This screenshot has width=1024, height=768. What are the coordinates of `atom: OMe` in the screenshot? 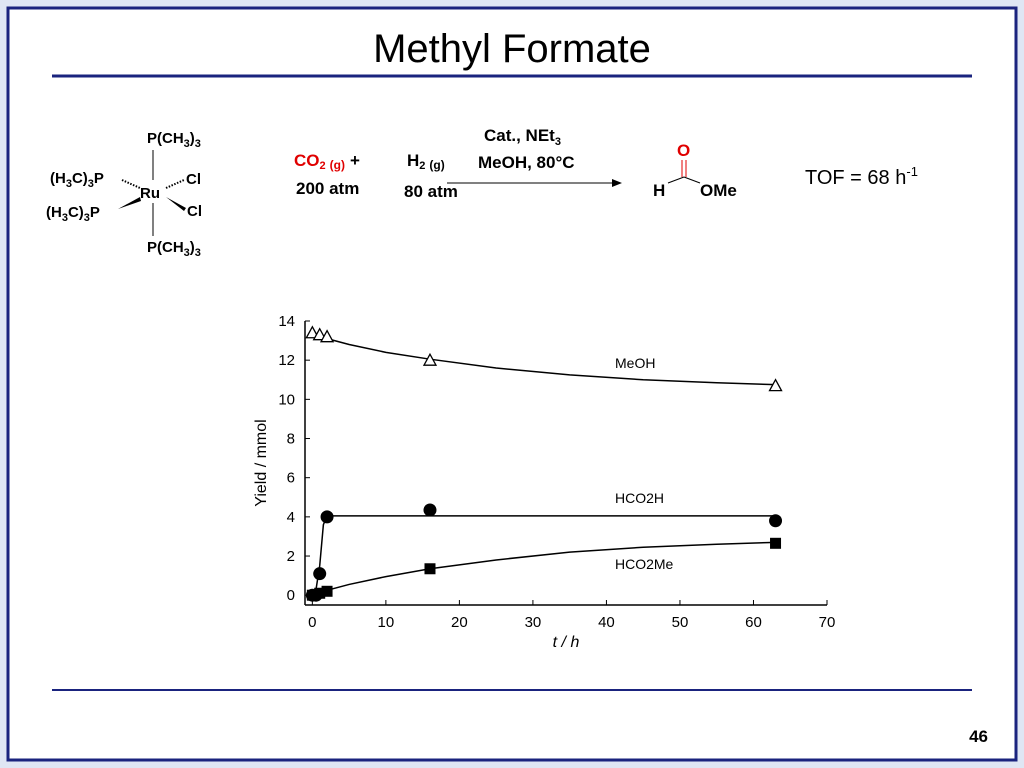 It's located at (718, 190).